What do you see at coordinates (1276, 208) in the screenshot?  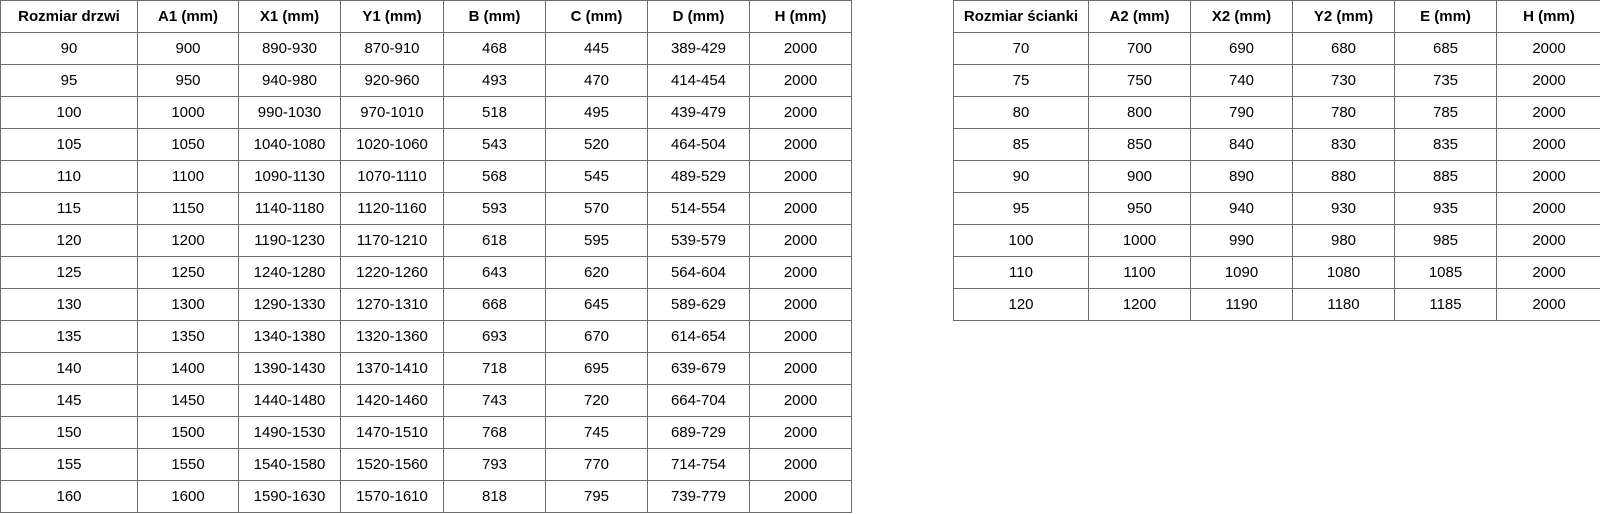 I see `table-row: 95 950 940 930 935 2000` at bounding box center [1276, 208].